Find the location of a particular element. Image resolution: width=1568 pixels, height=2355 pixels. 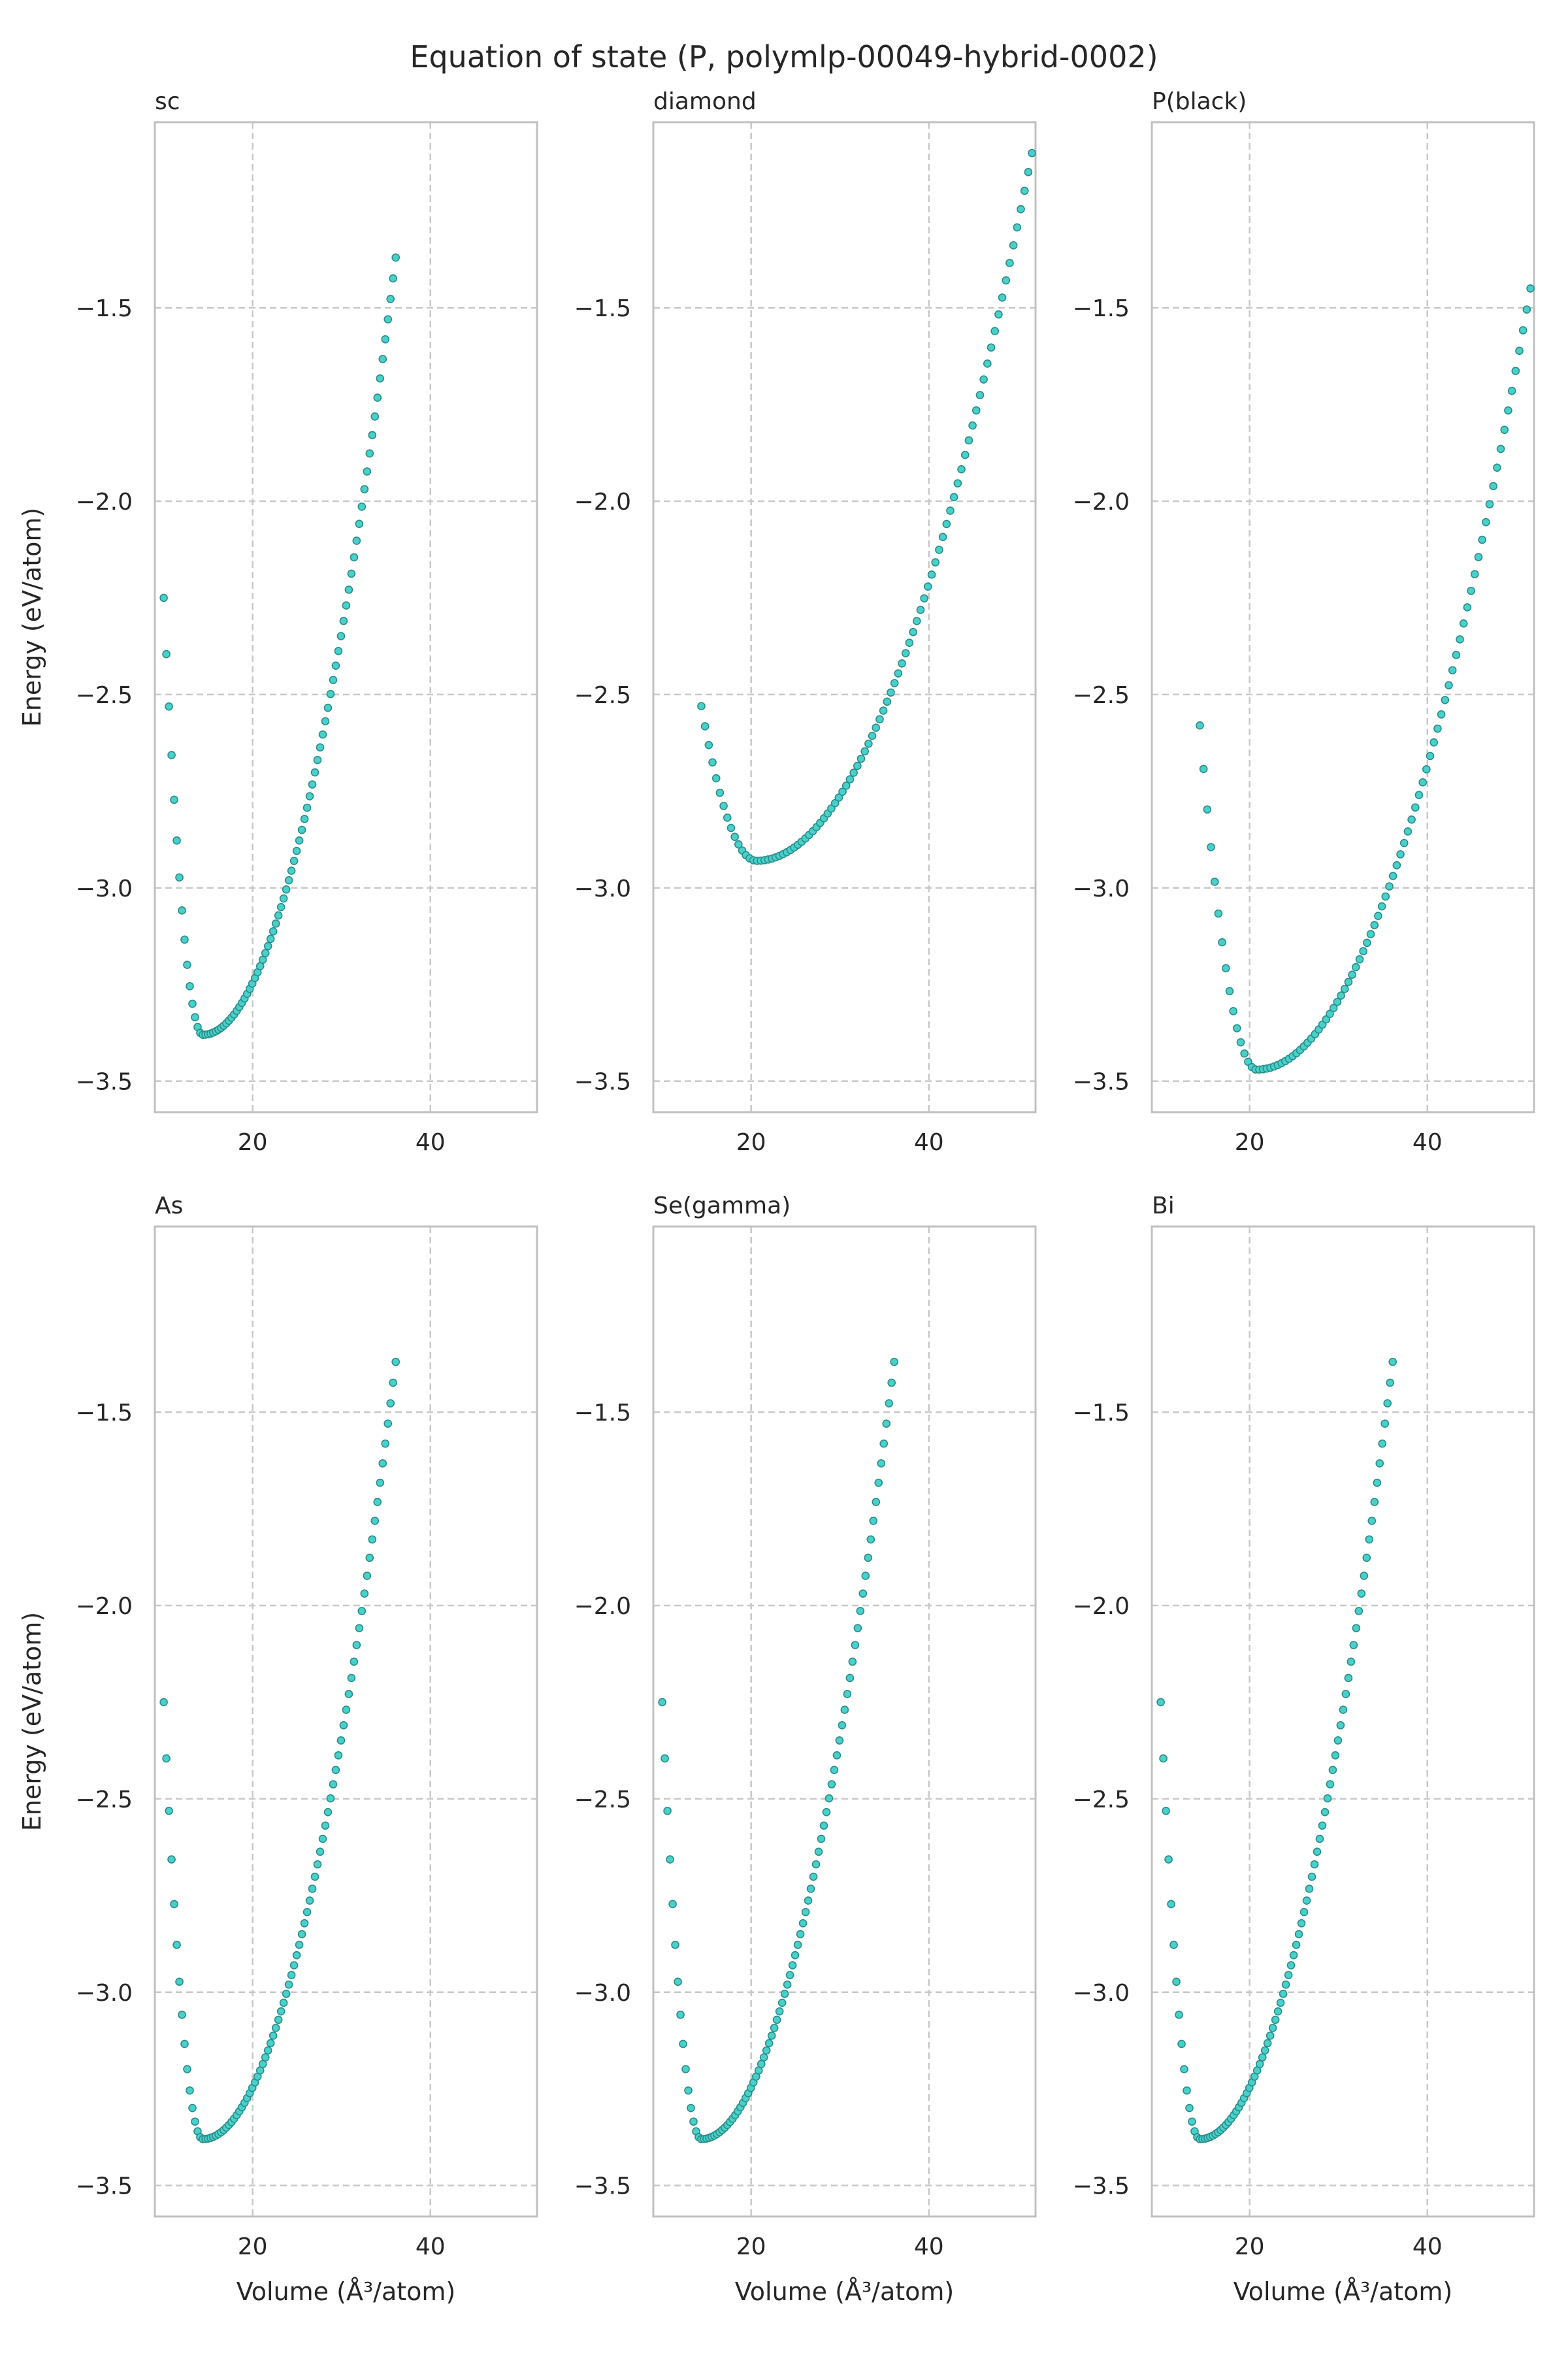

subplot-title: diamond is located at coordinates (705, 102).